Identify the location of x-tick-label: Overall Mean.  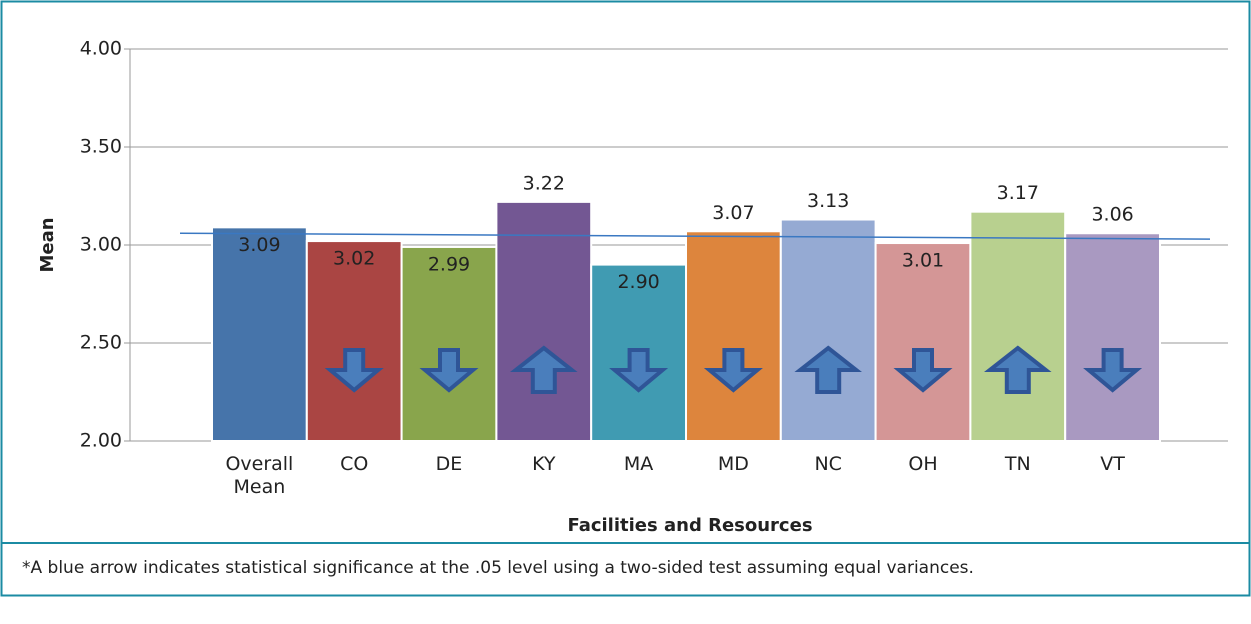
(259, 475).